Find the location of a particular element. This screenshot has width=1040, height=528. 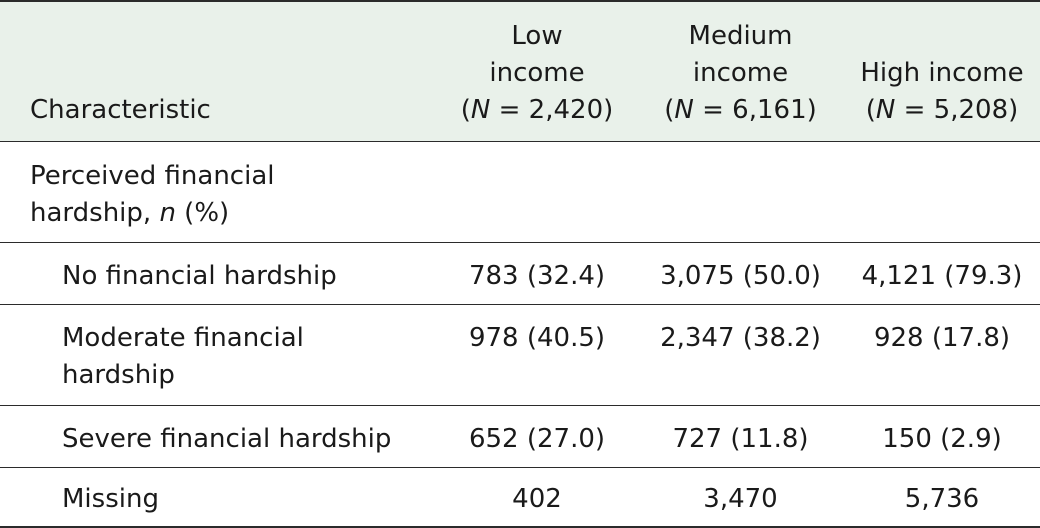

header-low-line2: income is located at coordinates (537, 72).